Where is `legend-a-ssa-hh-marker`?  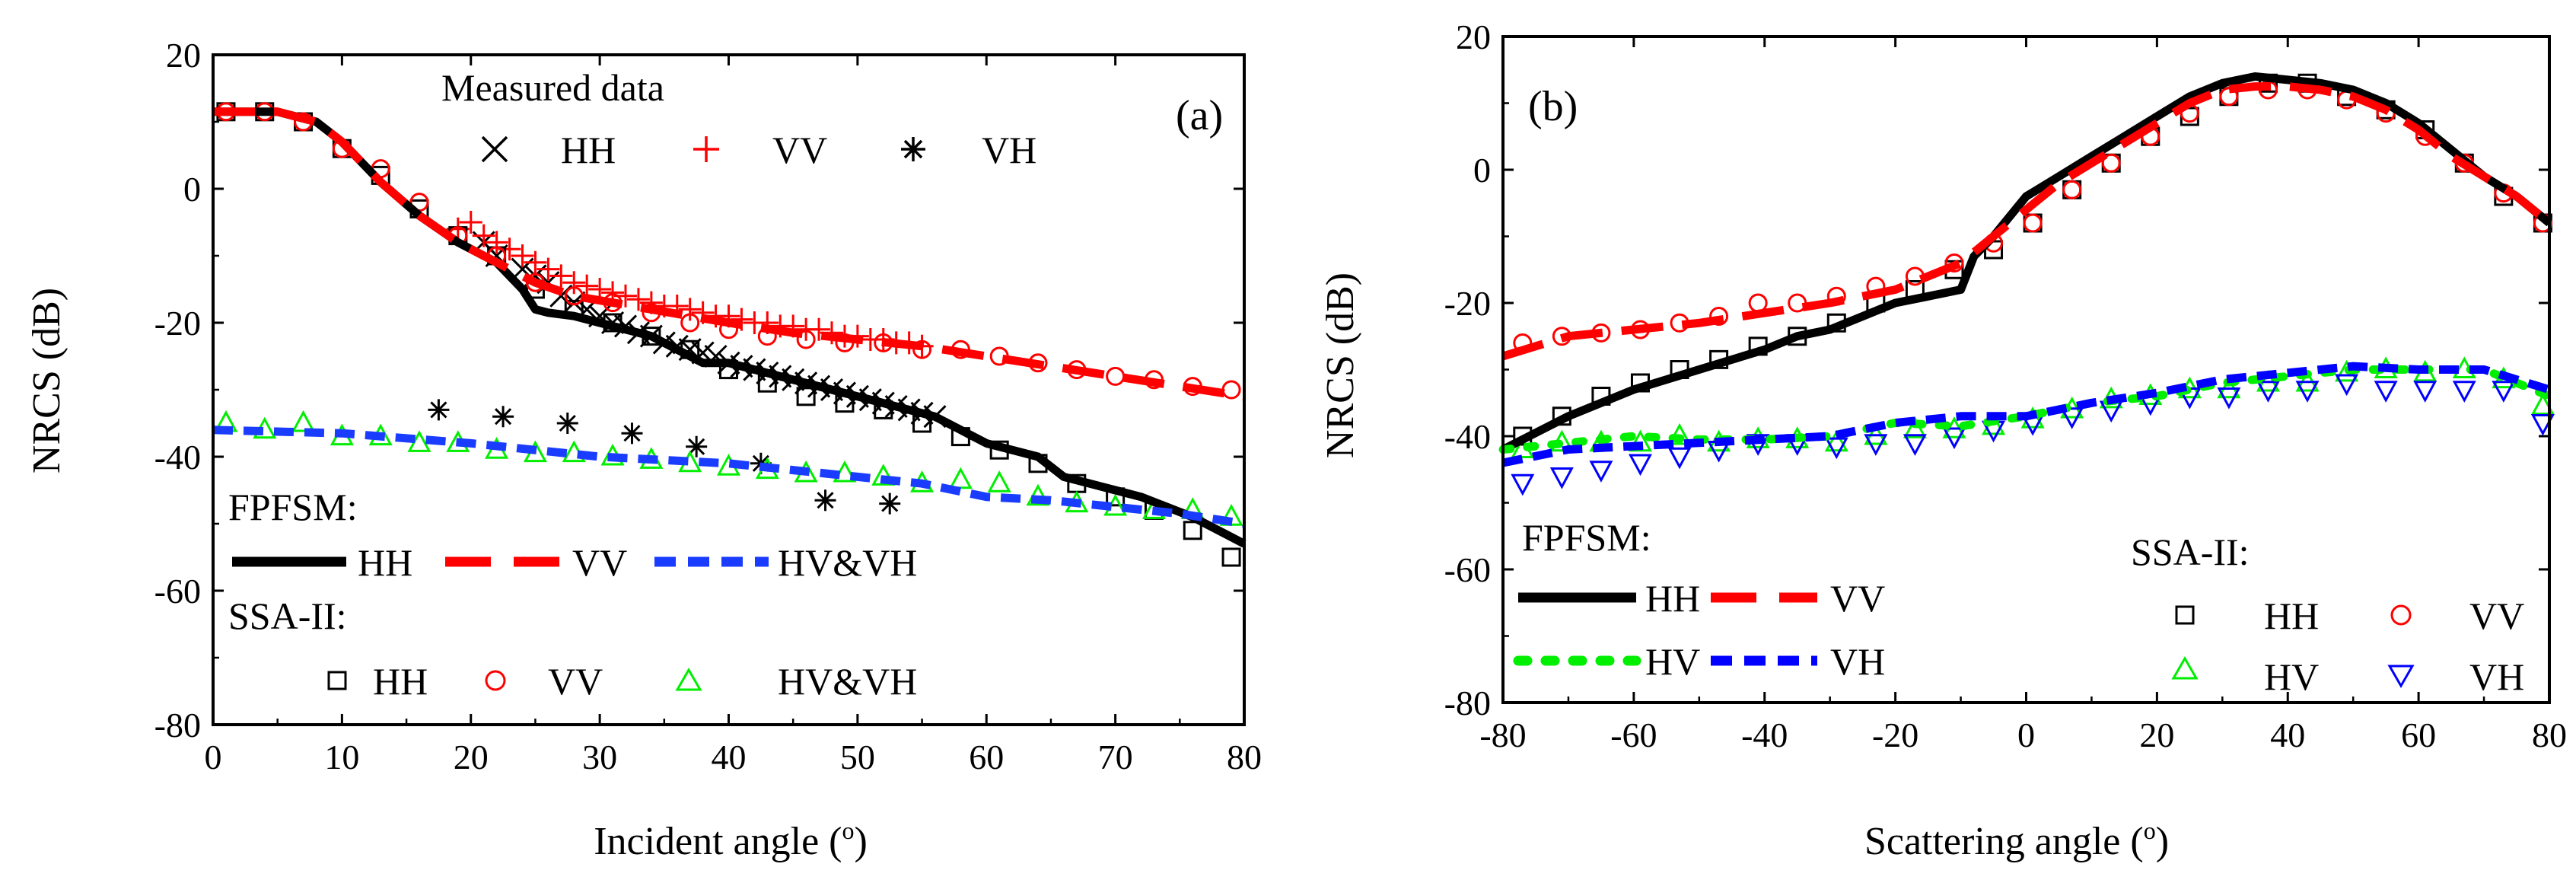
legend-a-ssa-hh-marker is located at coordinates (337, 680).